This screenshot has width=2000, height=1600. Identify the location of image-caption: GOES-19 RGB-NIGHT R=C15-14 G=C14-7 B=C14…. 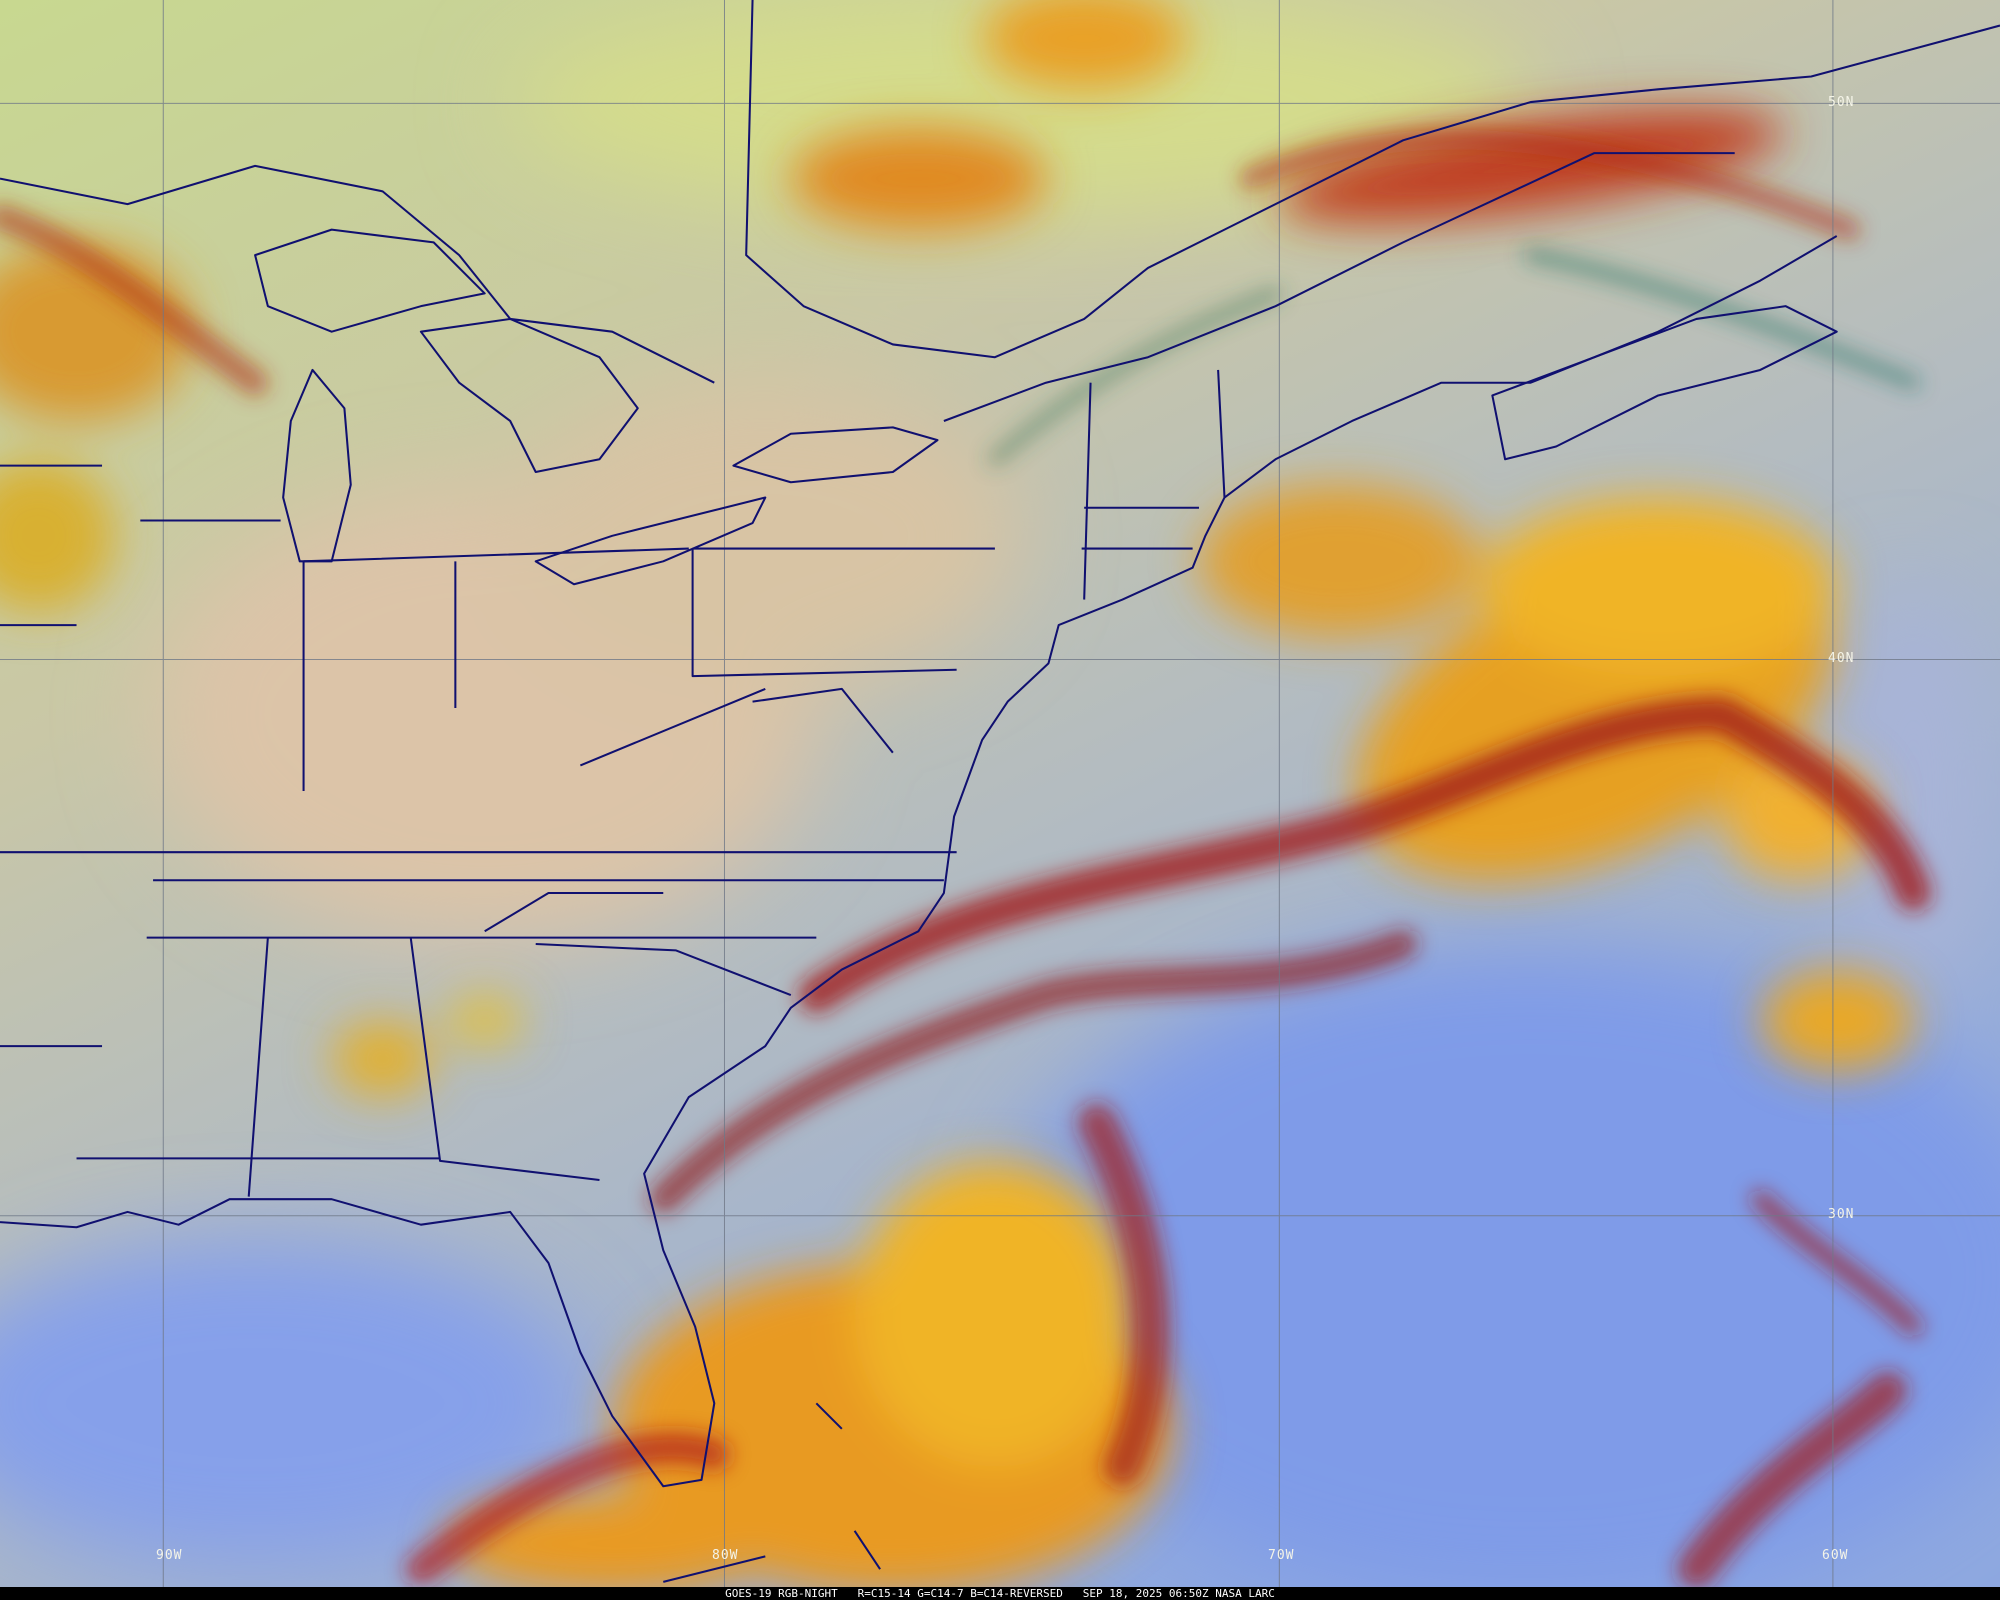
(1000, 1593).